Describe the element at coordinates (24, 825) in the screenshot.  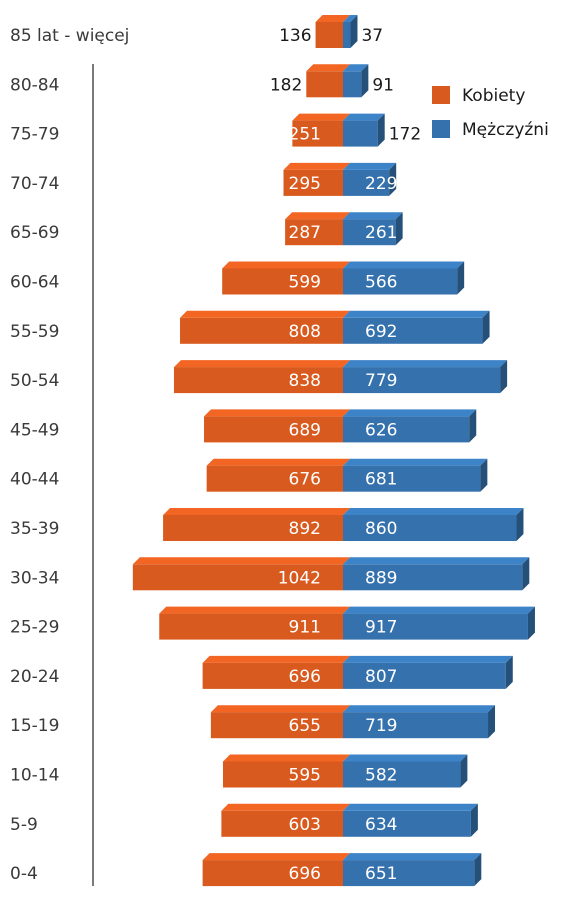
I see `age-group-label: 5-9` at that location.